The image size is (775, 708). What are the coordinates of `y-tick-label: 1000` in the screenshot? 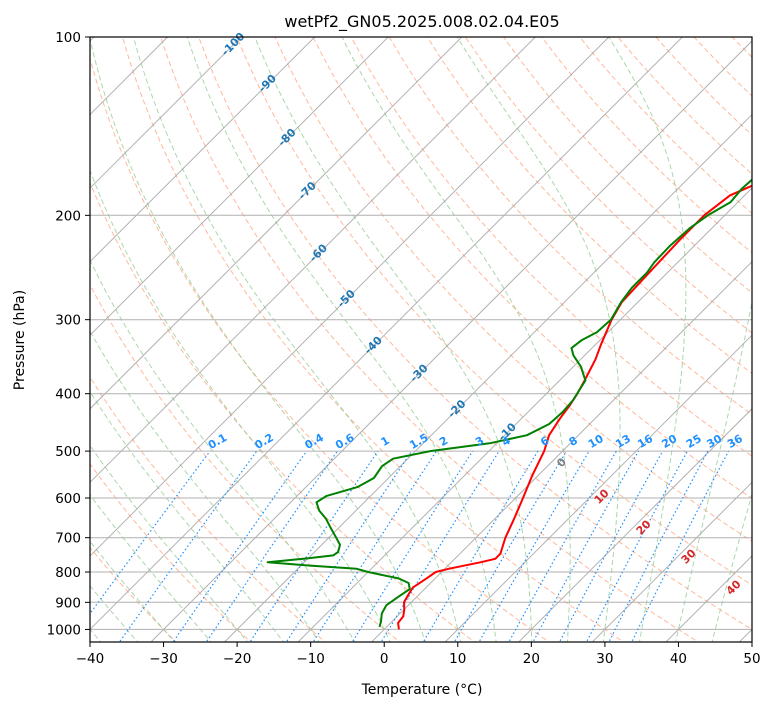 It's located at (64, 630).